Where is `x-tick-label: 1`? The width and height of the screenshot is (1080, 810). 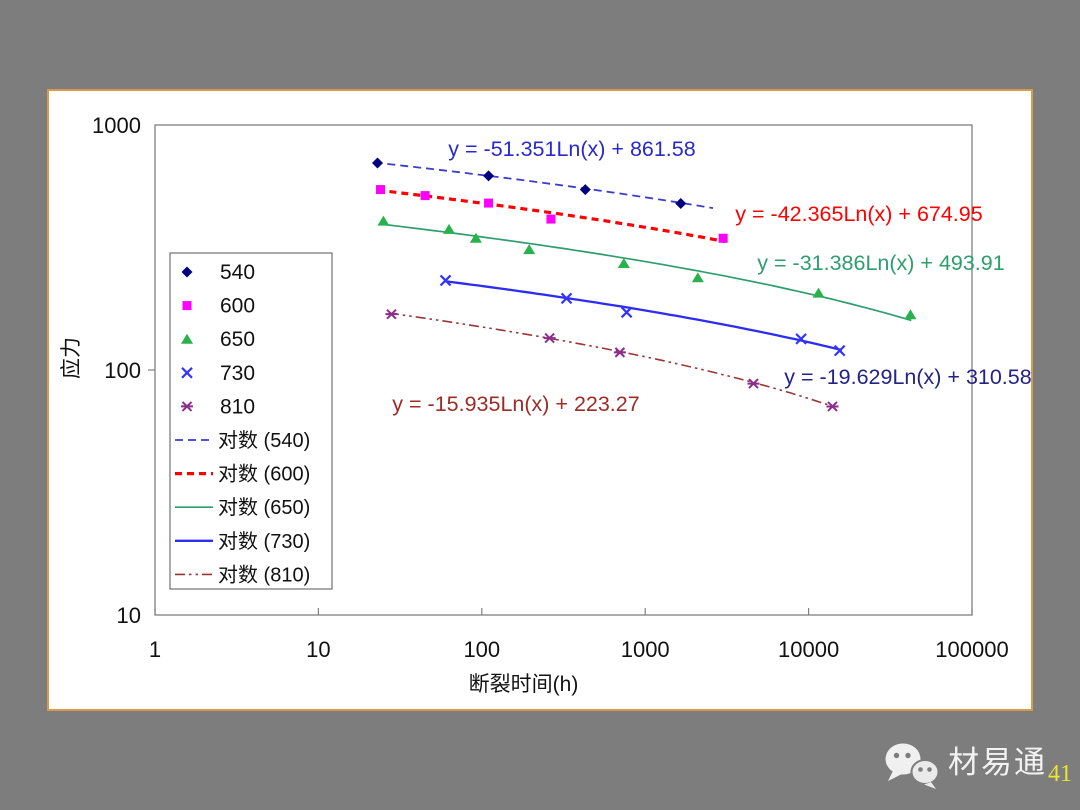 x-tick-label: 1 is located at coordinates (155, 649).